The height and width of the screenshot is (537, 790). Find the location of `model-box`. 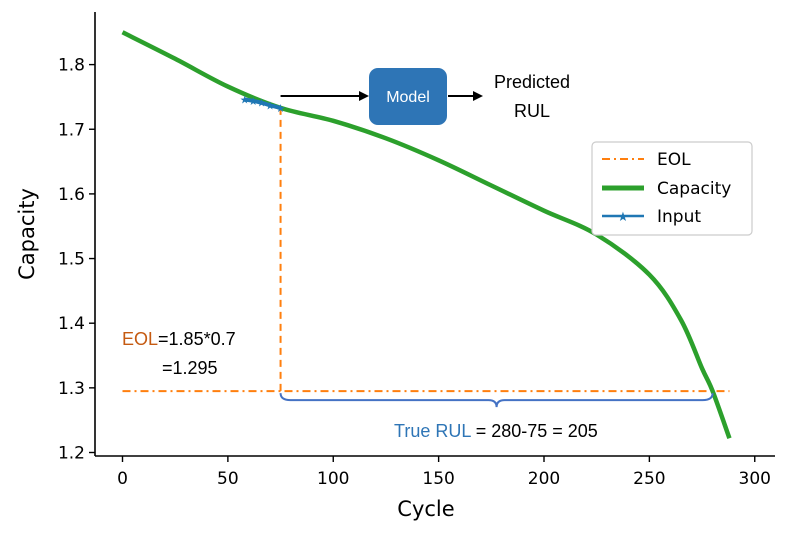

model-box is located at coordinates (408, 96).